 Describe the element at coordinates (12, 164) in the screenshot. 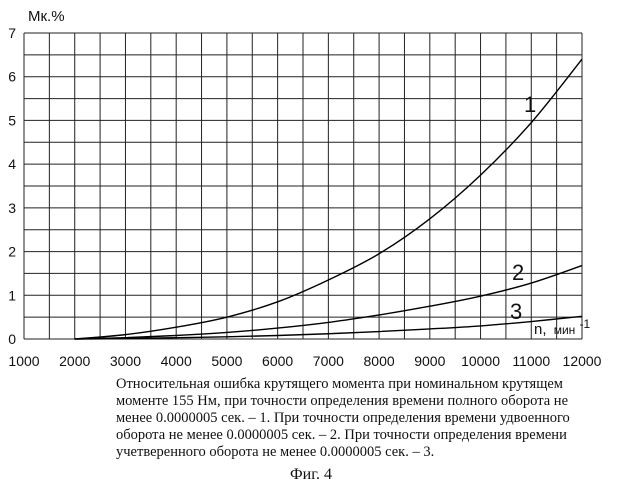

I see `y-tick-label: 4` at that location.